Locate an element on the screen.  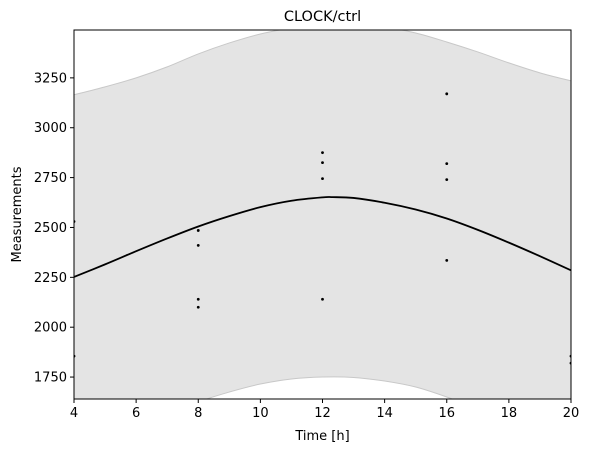
x-tick-label: 4 is located at coordinates (74, 413).